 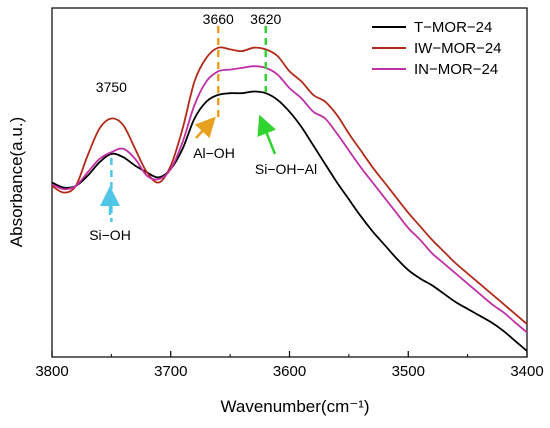 What do you see at coordinates (289, 371) in the screenshot?
I see `x-tick-label: 3600` at bounding box center [289, 371].